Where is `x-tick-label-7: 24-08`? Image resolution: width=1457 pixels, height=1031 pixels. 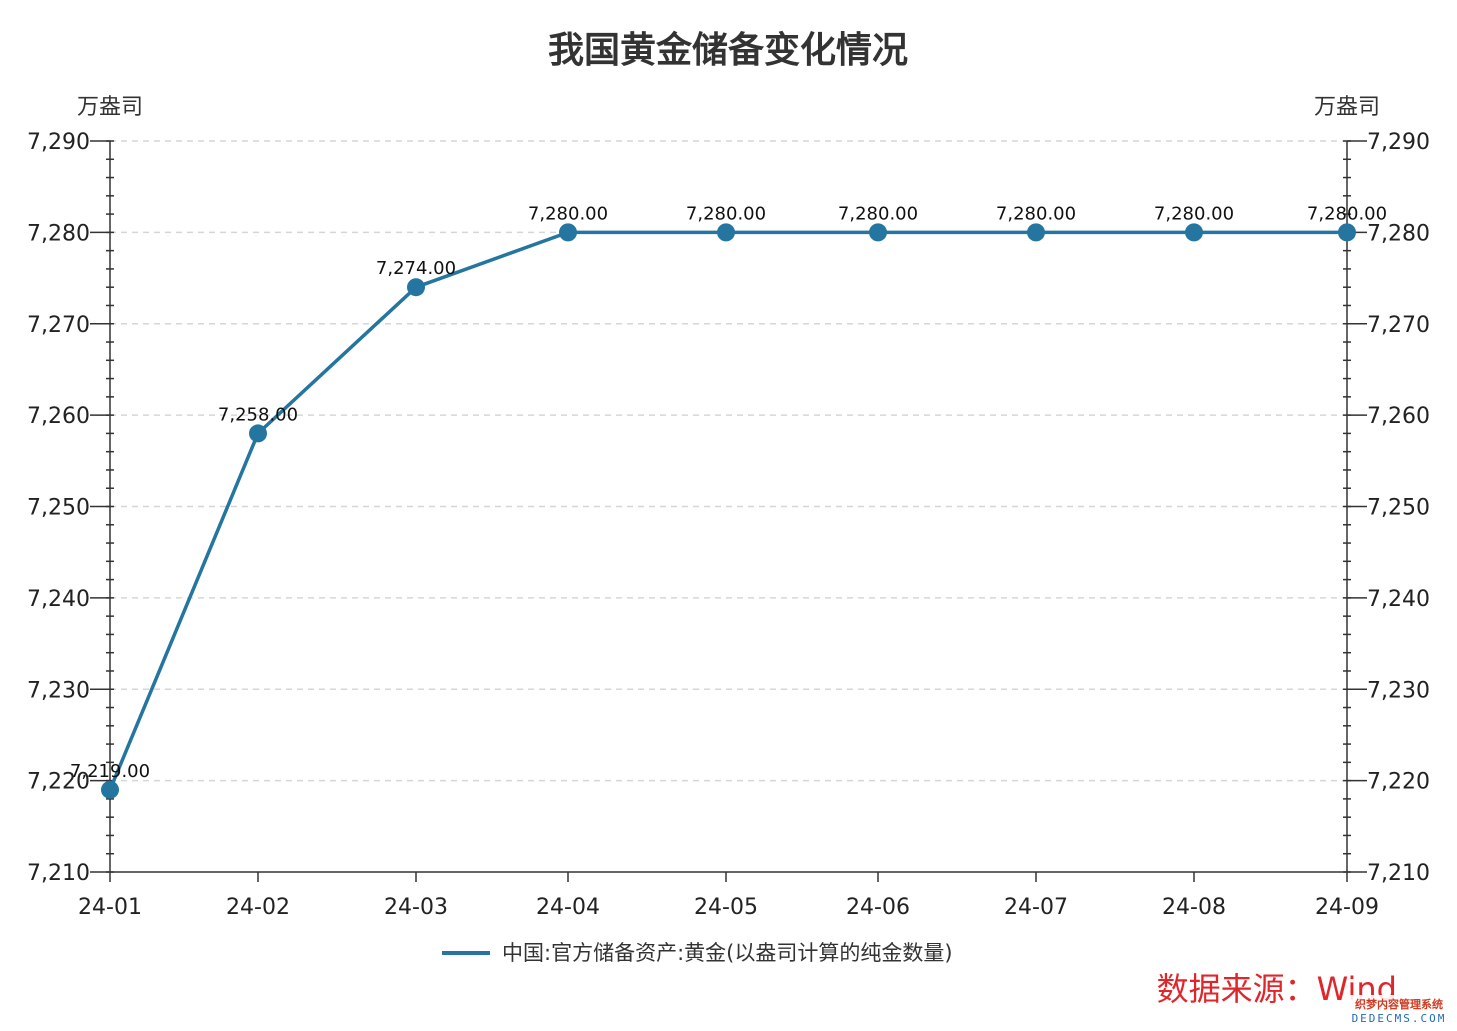 x-tick-label-7: 24-08 is located at coordinates (1194, 907).